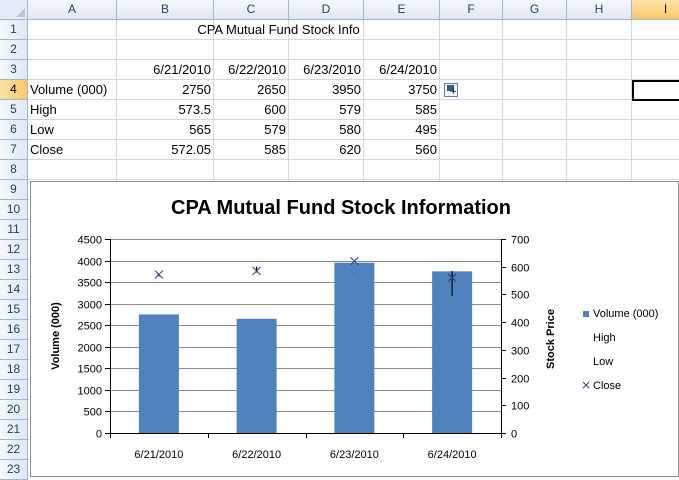 This screenshot has height=480, width=679. What do you see at coordinates (14, 310) in the screenshot?
I see `row-header-15: 15` at bounding box center [14, 310].